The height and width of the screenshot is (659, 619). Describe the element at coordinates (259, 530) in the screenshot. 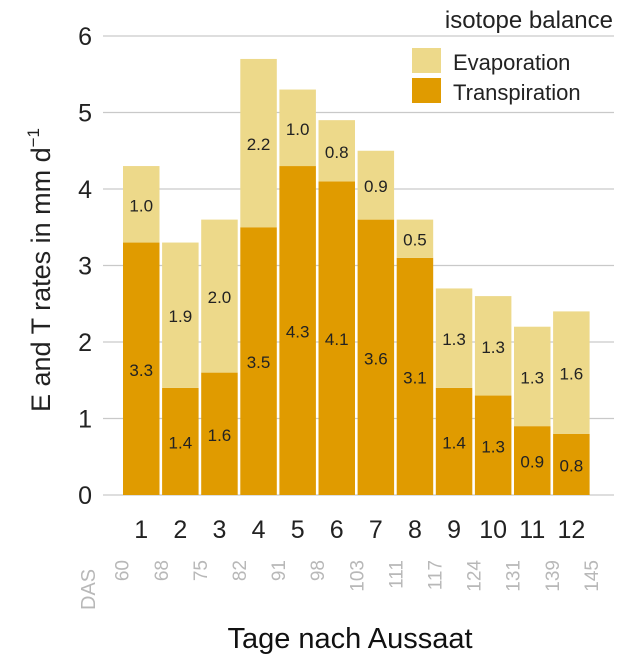

I see `x-tick-label: 4` at that location.